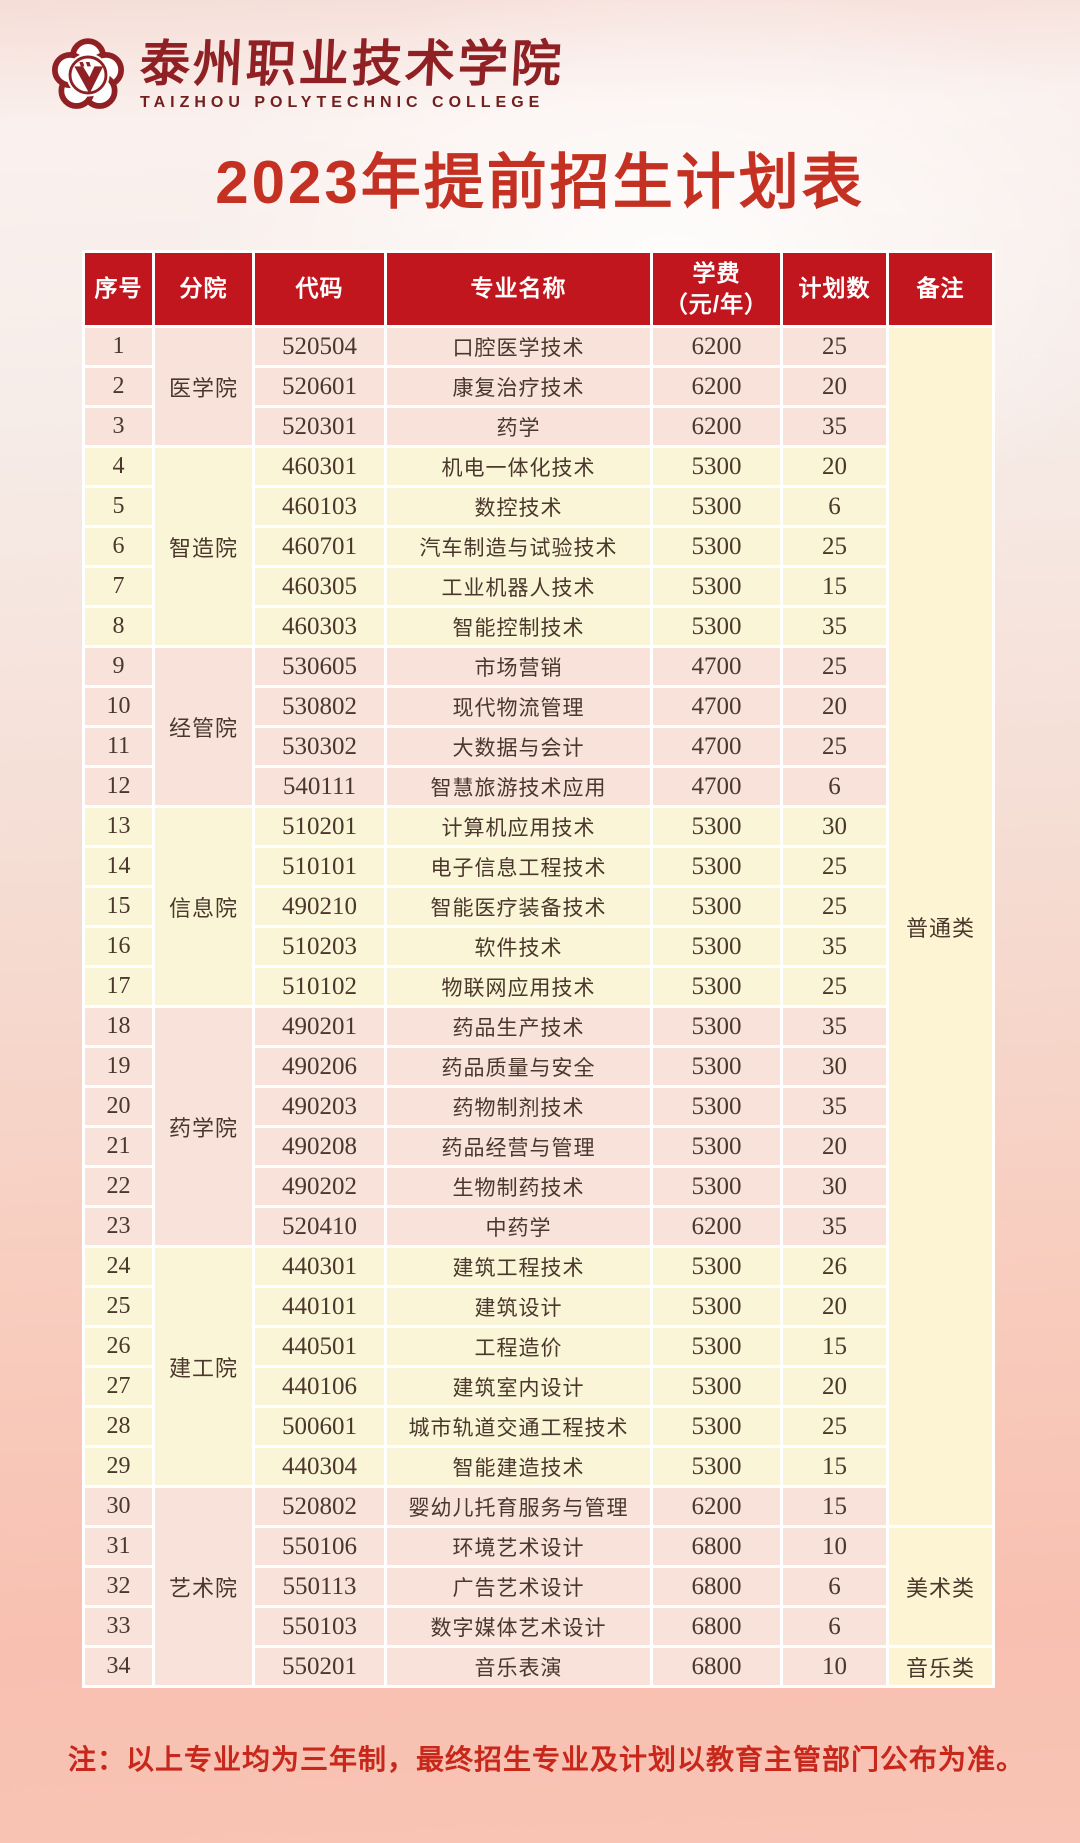  What do you see at coordinates (518, 1506) in the screenshot?
I see `cell-major: 婴幼儿托育服务与管理` at bounding box center [518, 1506].